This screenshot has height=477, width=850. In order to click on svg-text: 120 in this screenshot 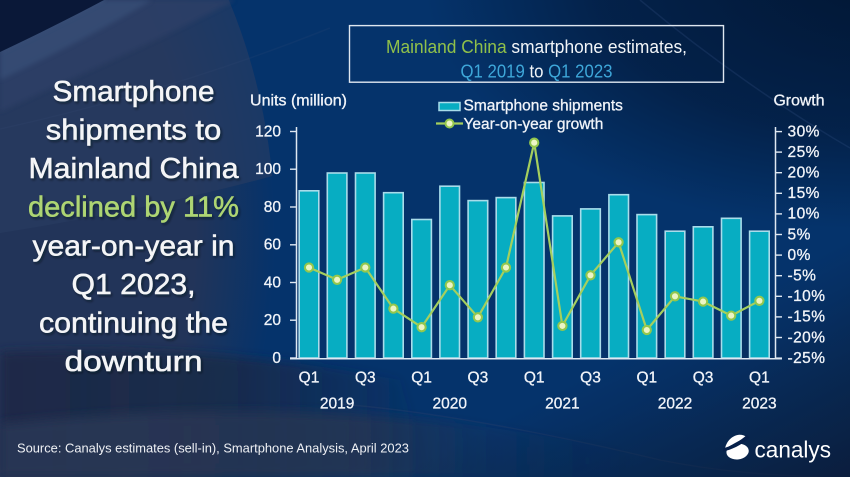, I will do `click(268, 131)`.